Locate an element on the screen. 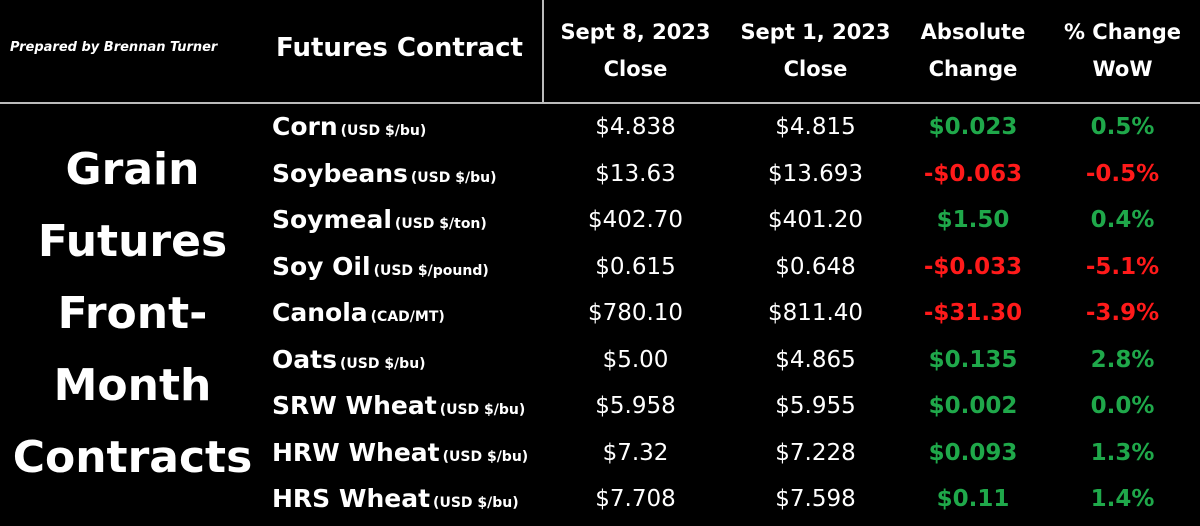 The width and height of the screenshot is (1200, 526). contract-name: HRW Wheat is located at coordinates (356, 452).